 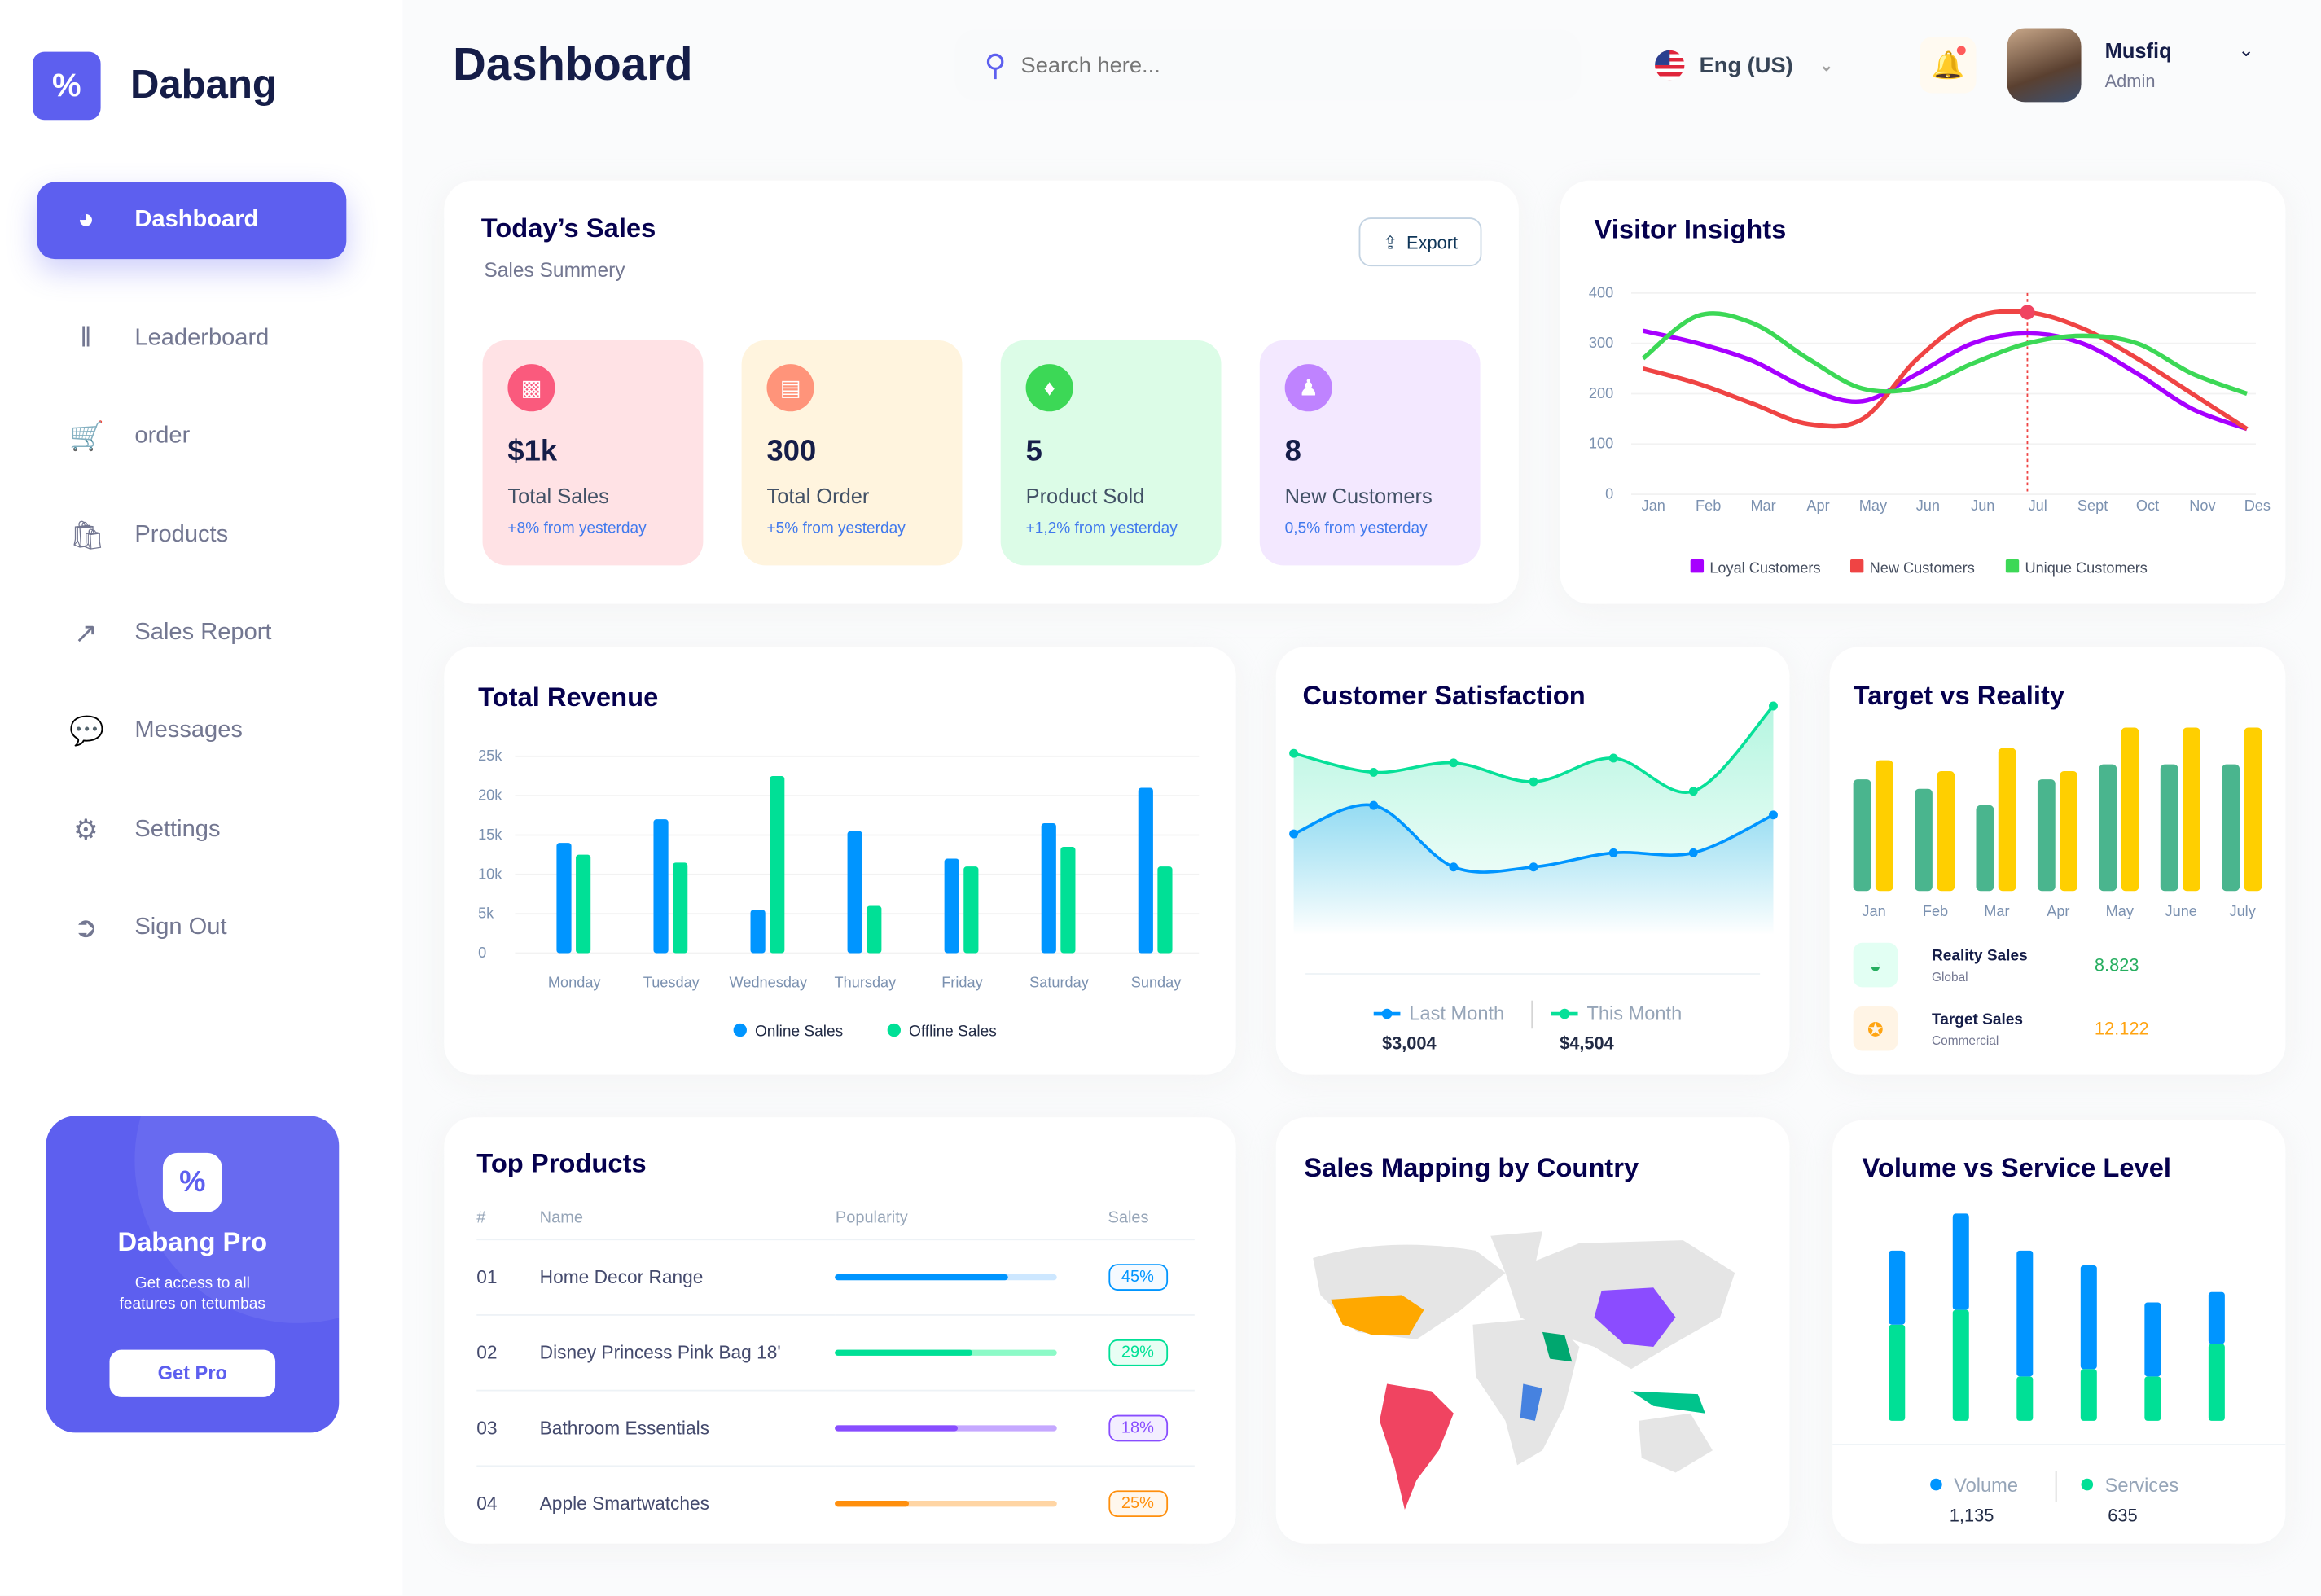 I want to click on legend-label: Last Month, so click(x=1456, y=1014).